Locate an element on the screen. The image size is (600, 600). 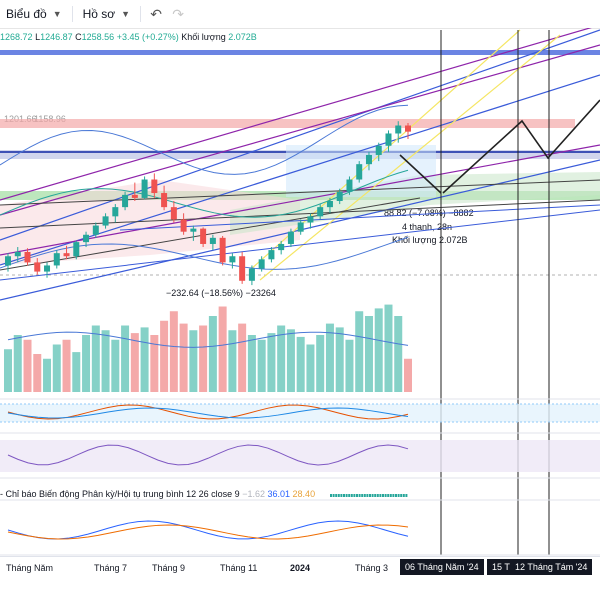
bottom-strip is located at coordinates (300, 590).